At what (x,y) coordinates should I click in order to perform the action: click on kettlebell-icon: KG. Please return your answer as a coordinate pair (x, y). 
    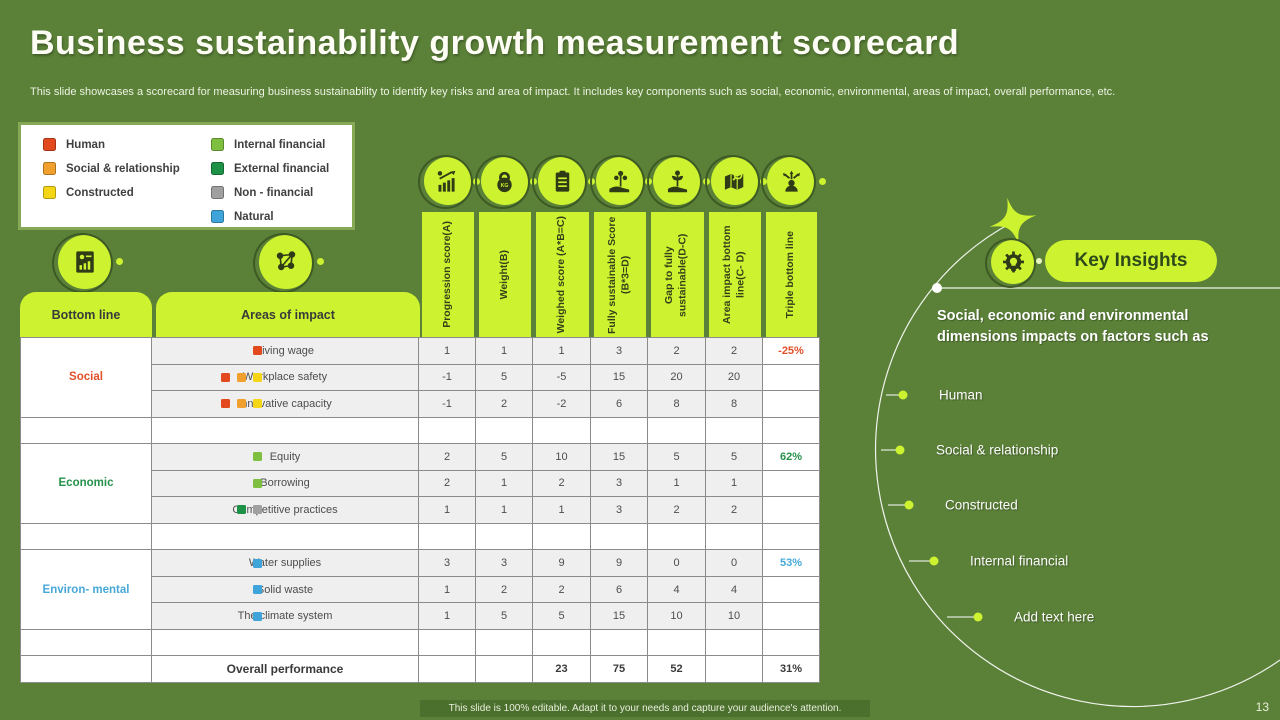
    Looking at the image, I should click on (504, 181).